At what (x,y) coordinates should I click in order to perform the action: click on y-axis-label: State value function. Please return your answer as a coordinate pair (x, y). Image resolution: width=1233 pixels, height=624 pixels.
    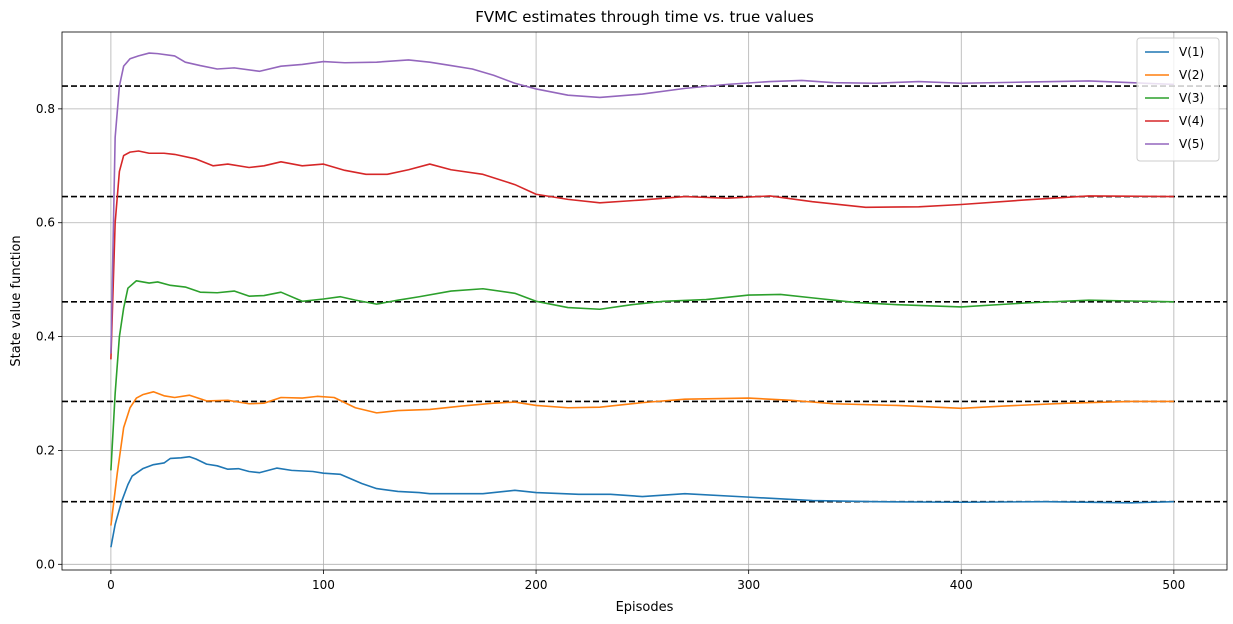
    Looking at the image, I should click on (16, 300).